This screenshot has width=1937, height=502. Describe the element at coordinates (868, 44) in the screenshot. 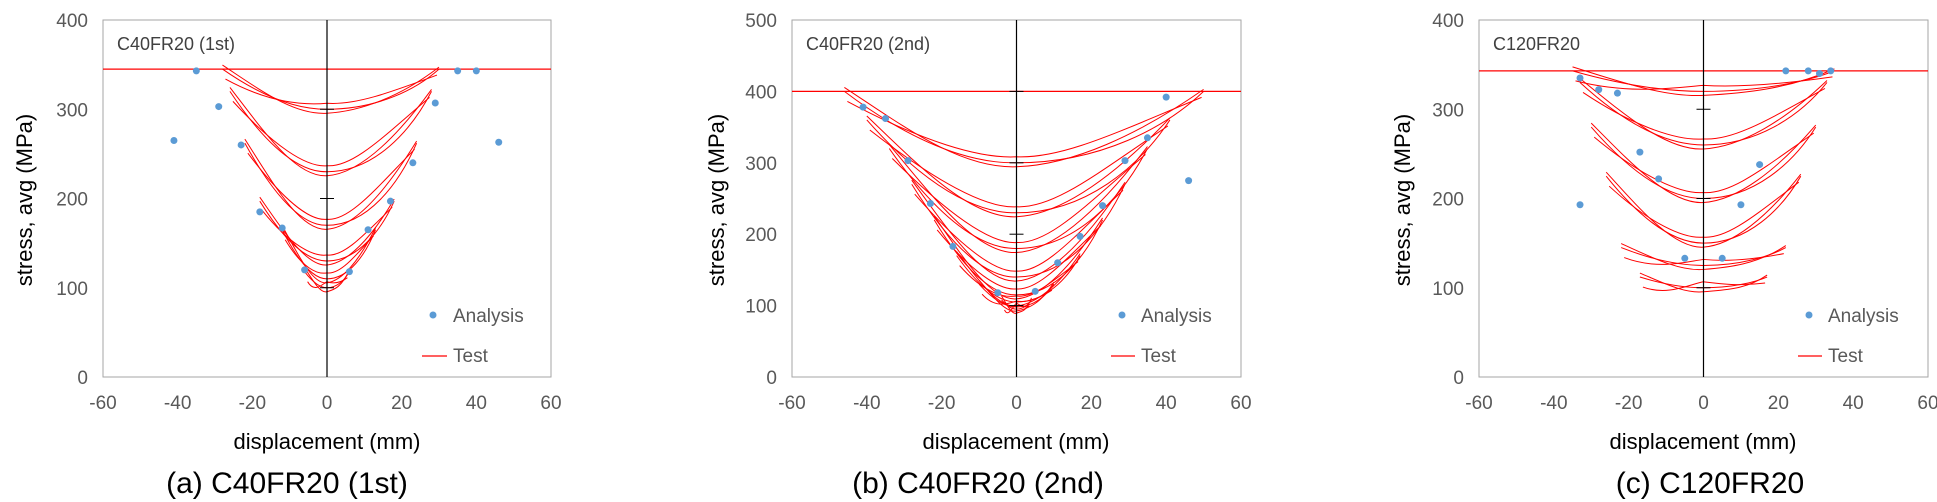

I see `panel-title: C40FR20 (2nd)` at that location.